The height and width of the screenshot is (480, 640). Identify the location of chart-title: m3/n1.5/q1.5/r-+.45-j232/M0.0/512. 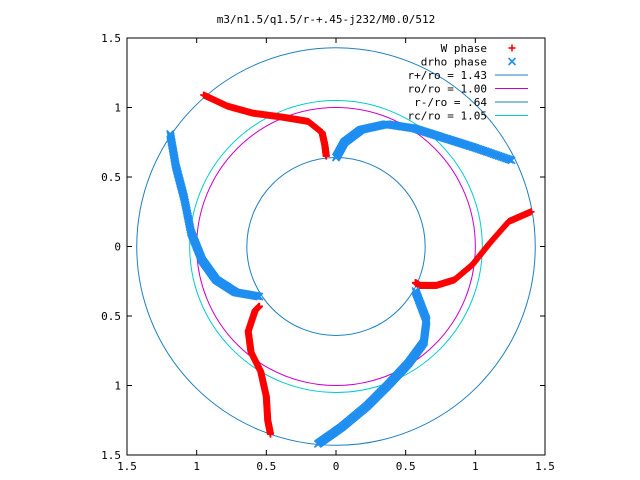
(326, 19).